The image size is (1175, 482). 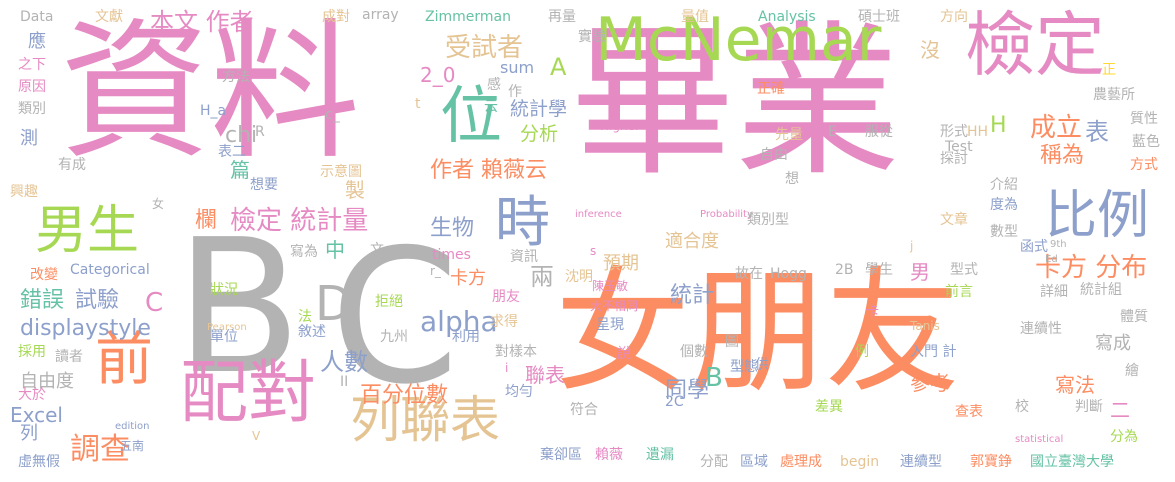 What do you see at coordinates (517, 67) in the screenshot?
I see `word-sum: sum` at bounding box center [517, 67].